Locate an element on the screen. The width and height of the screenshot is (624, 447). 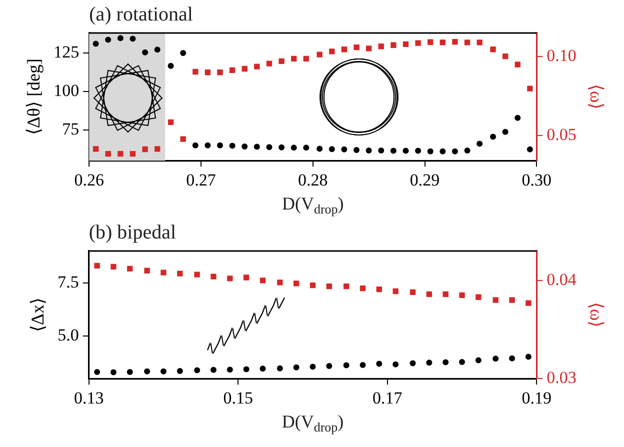
y-tick-label: 100 is located at coordinates (67, 90).